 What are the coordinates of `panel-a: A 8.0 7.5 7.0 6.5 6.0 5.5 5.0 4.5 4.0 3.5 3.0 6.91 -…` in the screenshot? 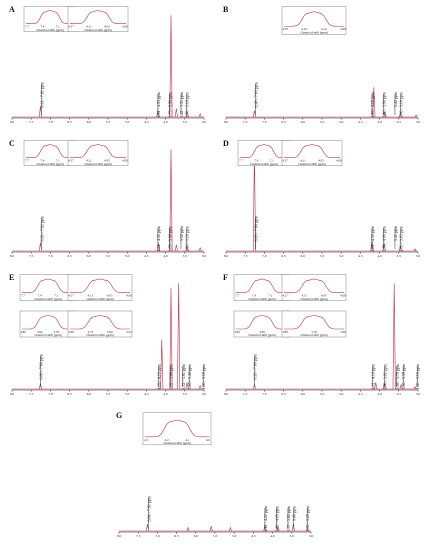 It's located at (107, 64).